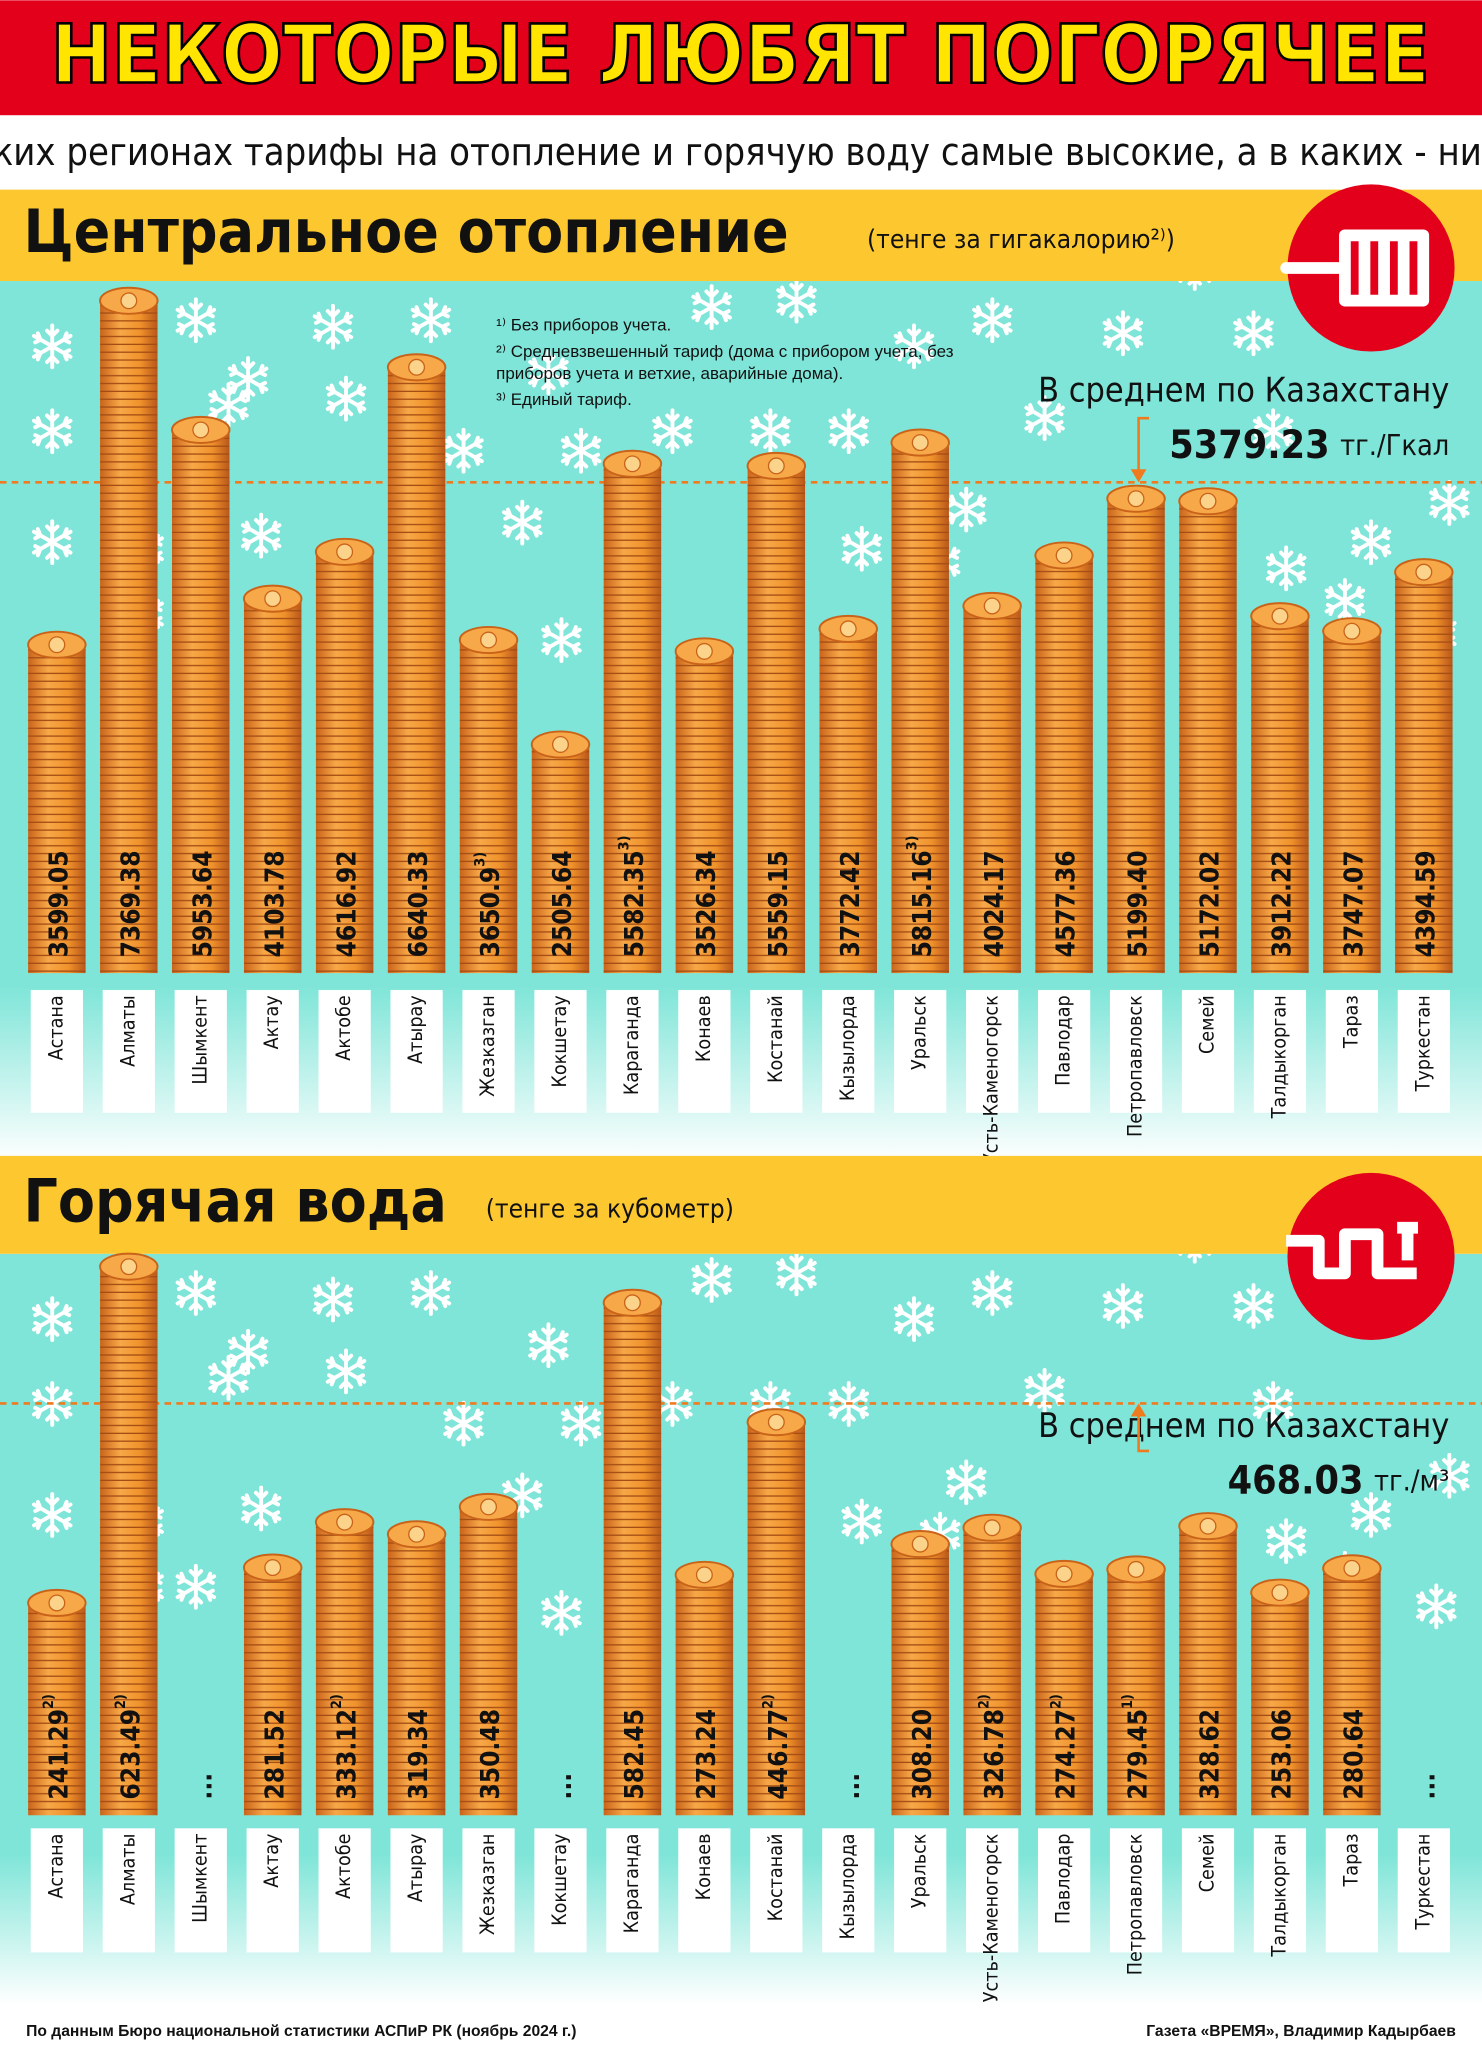 This screenshot has height=2048, width=1482. Describe the element at coordinates (778, 903) in the screenshot. I see `value-text: 5559.15` at that location.